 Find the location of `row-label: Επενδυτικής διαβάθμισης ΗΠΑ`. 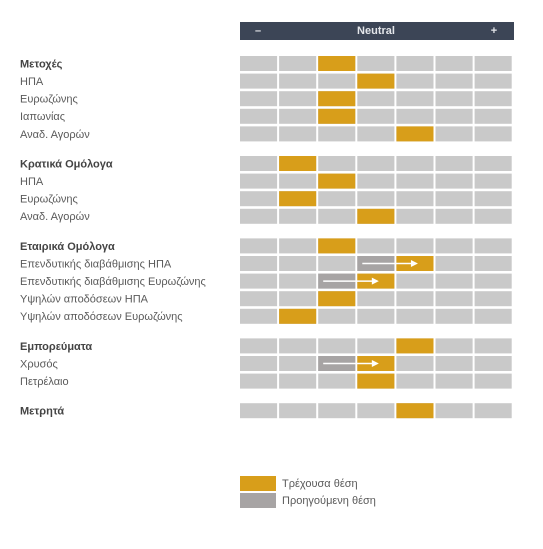

row-label: Επενδυτικής διαβάθμισης ΗΠΑ is located at coordinates (96, 264).